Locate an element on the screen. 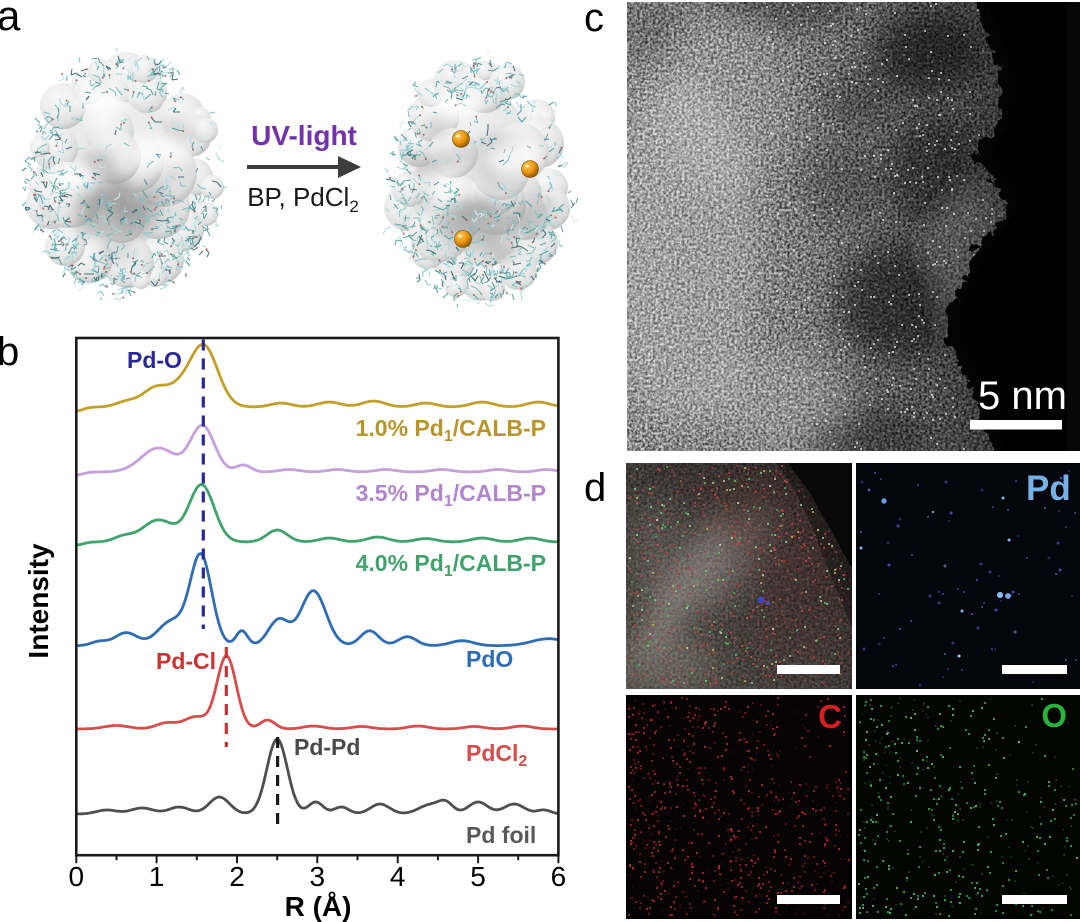  svg-text: 1.0% Pd1/CALB-P is located at coordinates (451, 430).